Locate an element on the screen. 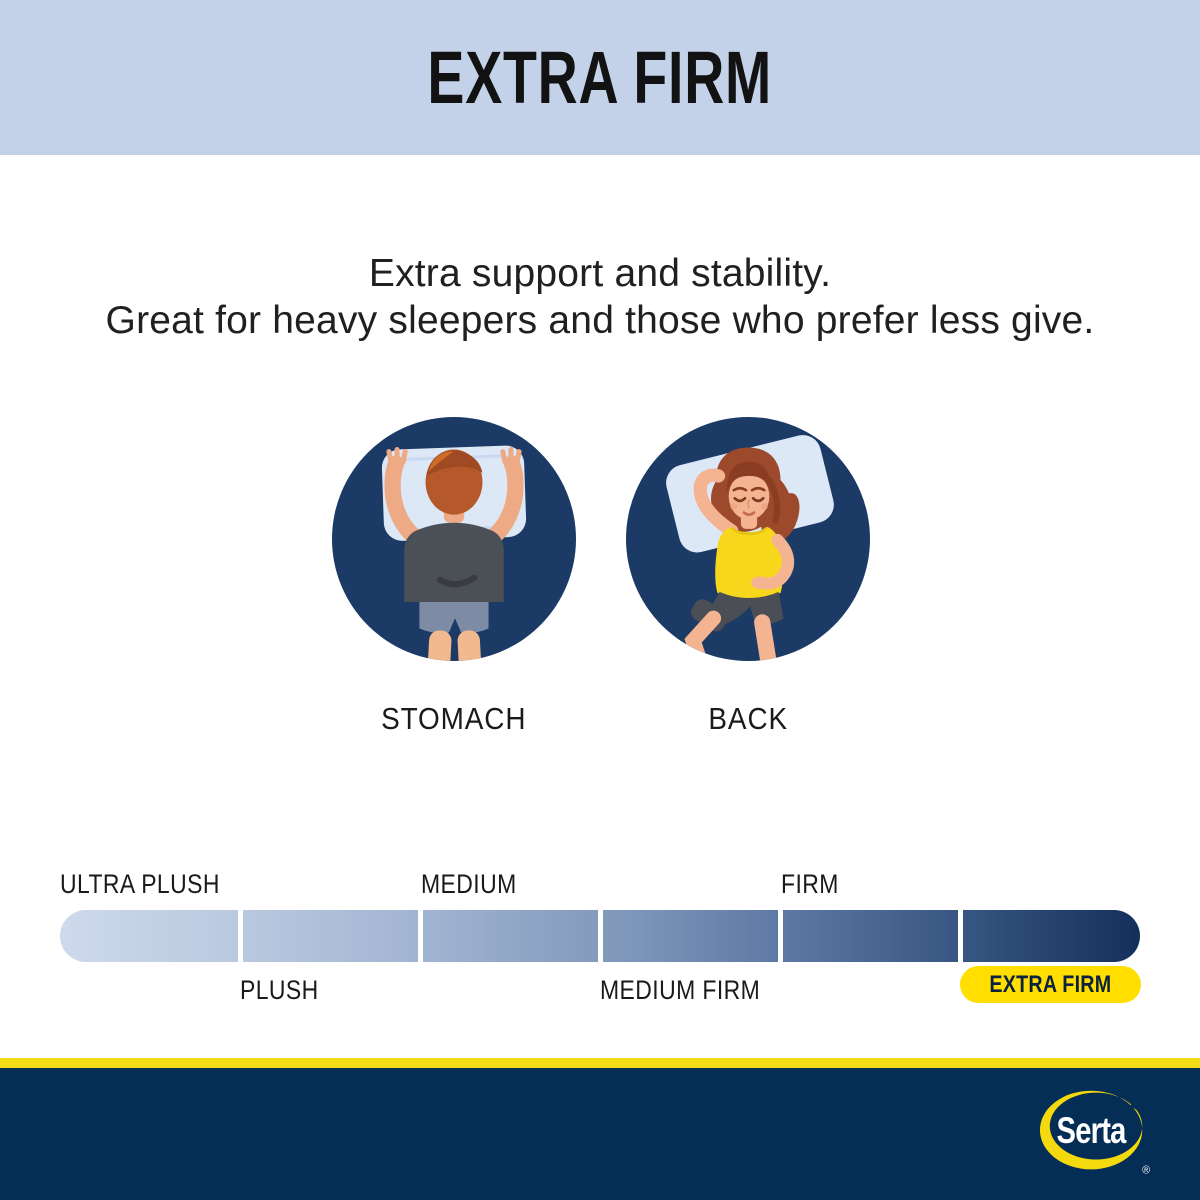  back-sleeper-illustration is located at coordinates (748, 539).